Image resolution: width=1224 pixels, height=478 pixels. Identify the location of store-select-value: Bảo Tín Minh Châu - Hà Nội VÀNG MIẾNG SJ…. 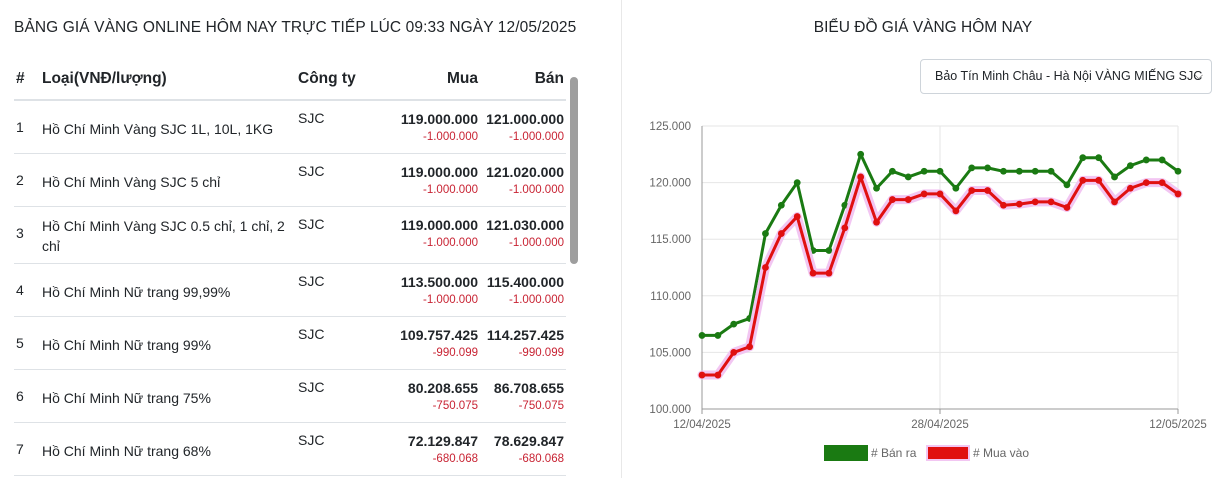
(1069, 76).